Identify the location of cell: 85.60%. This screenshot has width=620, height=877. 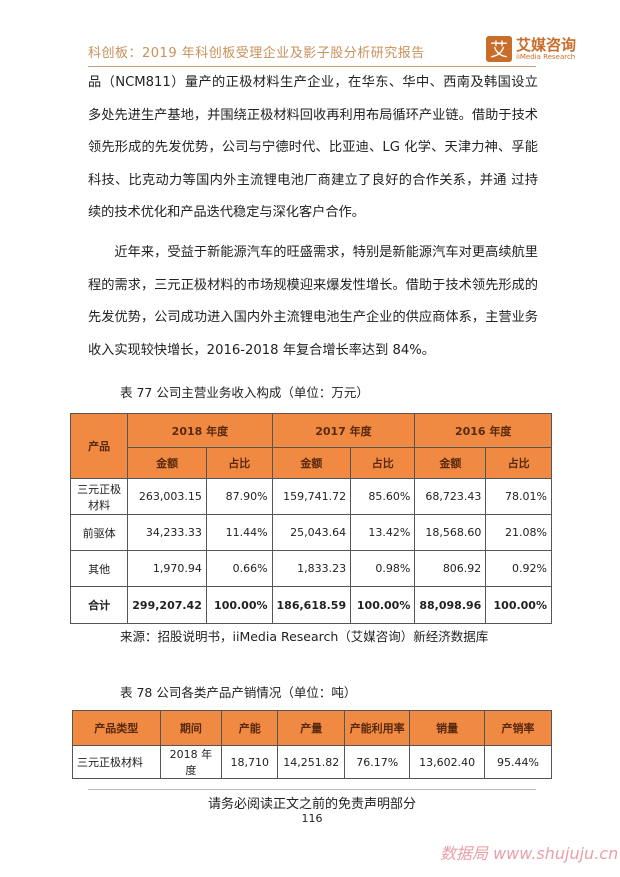
(383, 496).